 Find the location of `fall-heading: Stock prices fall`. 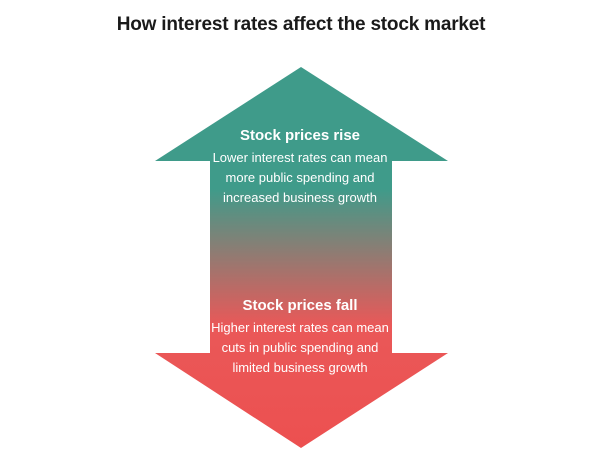

fall-heading: Stock prices fall is located at coordinates (300, 305).